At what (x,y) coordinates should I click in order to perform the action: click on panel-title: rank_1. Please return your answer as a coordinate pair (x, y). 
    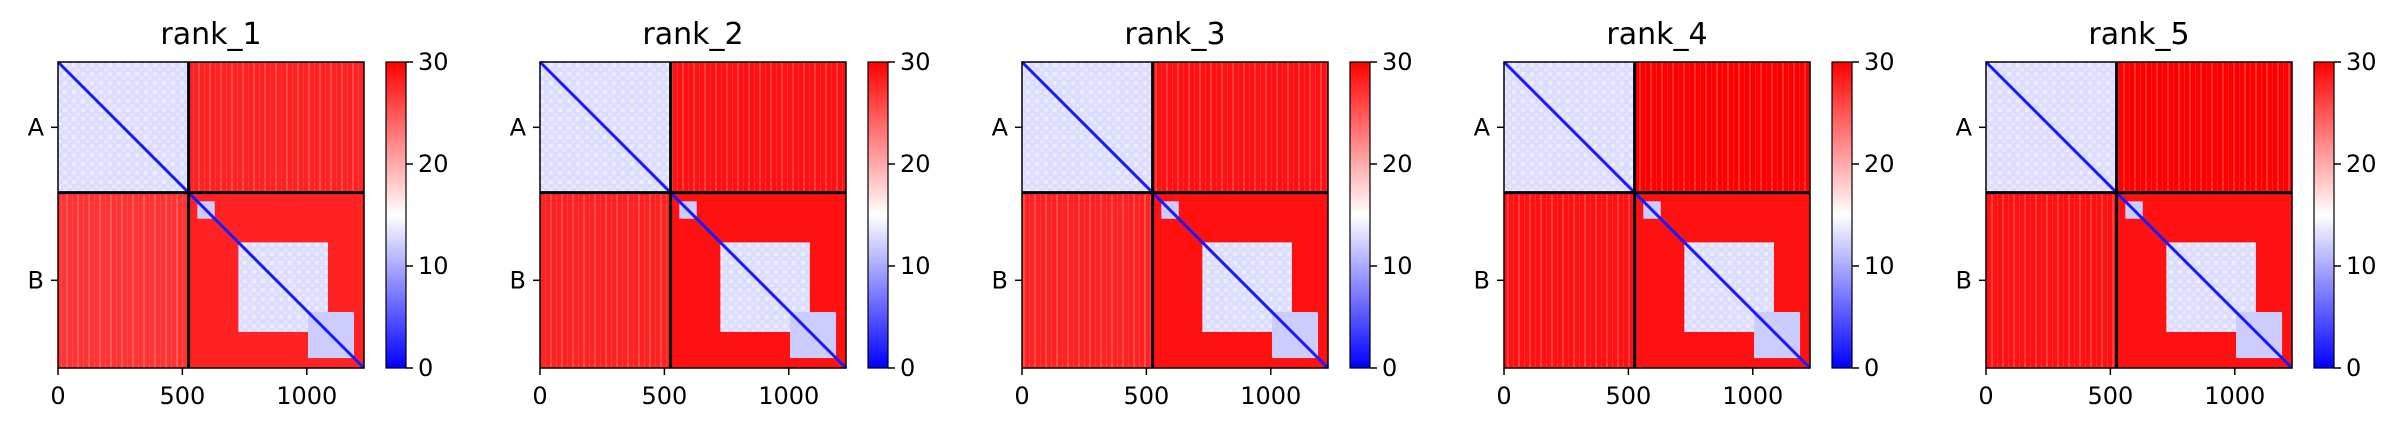
    Looking at the image, I should click on (210, 34).